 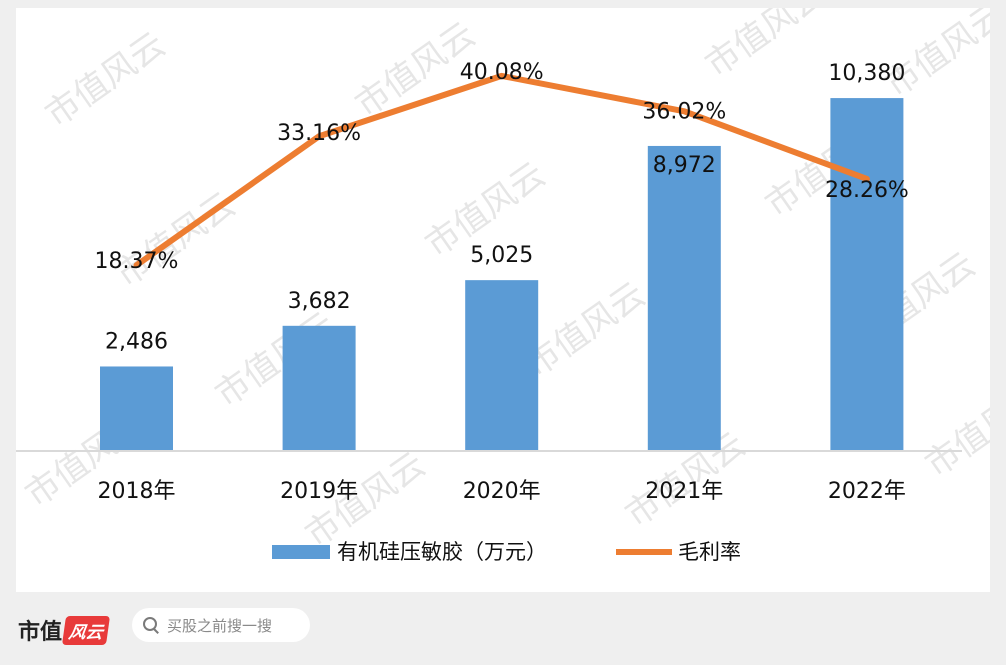 I want to click on x-tick-4: 2022年, so click(x=867, y=491).